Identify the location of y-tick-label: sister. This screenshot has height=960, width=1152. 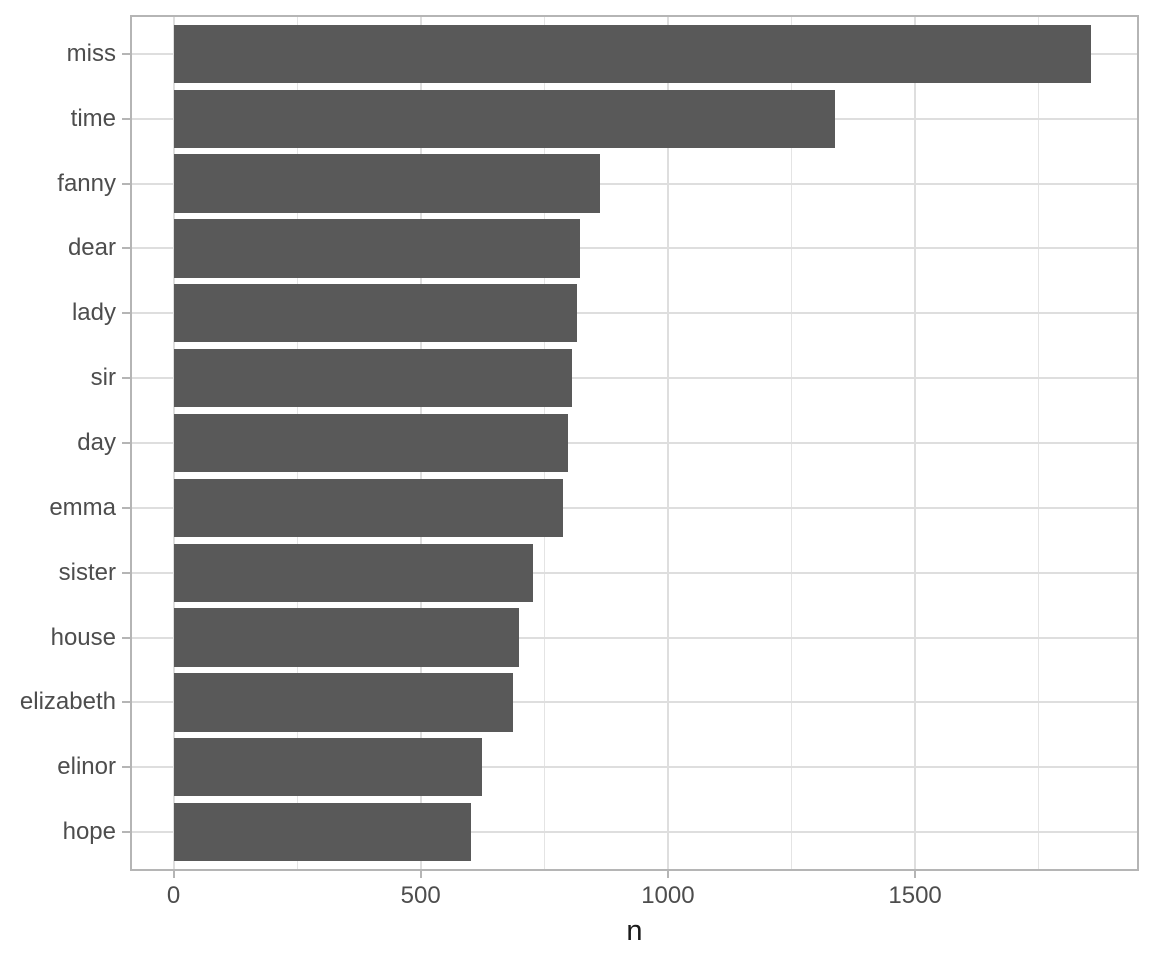
(87, 572).